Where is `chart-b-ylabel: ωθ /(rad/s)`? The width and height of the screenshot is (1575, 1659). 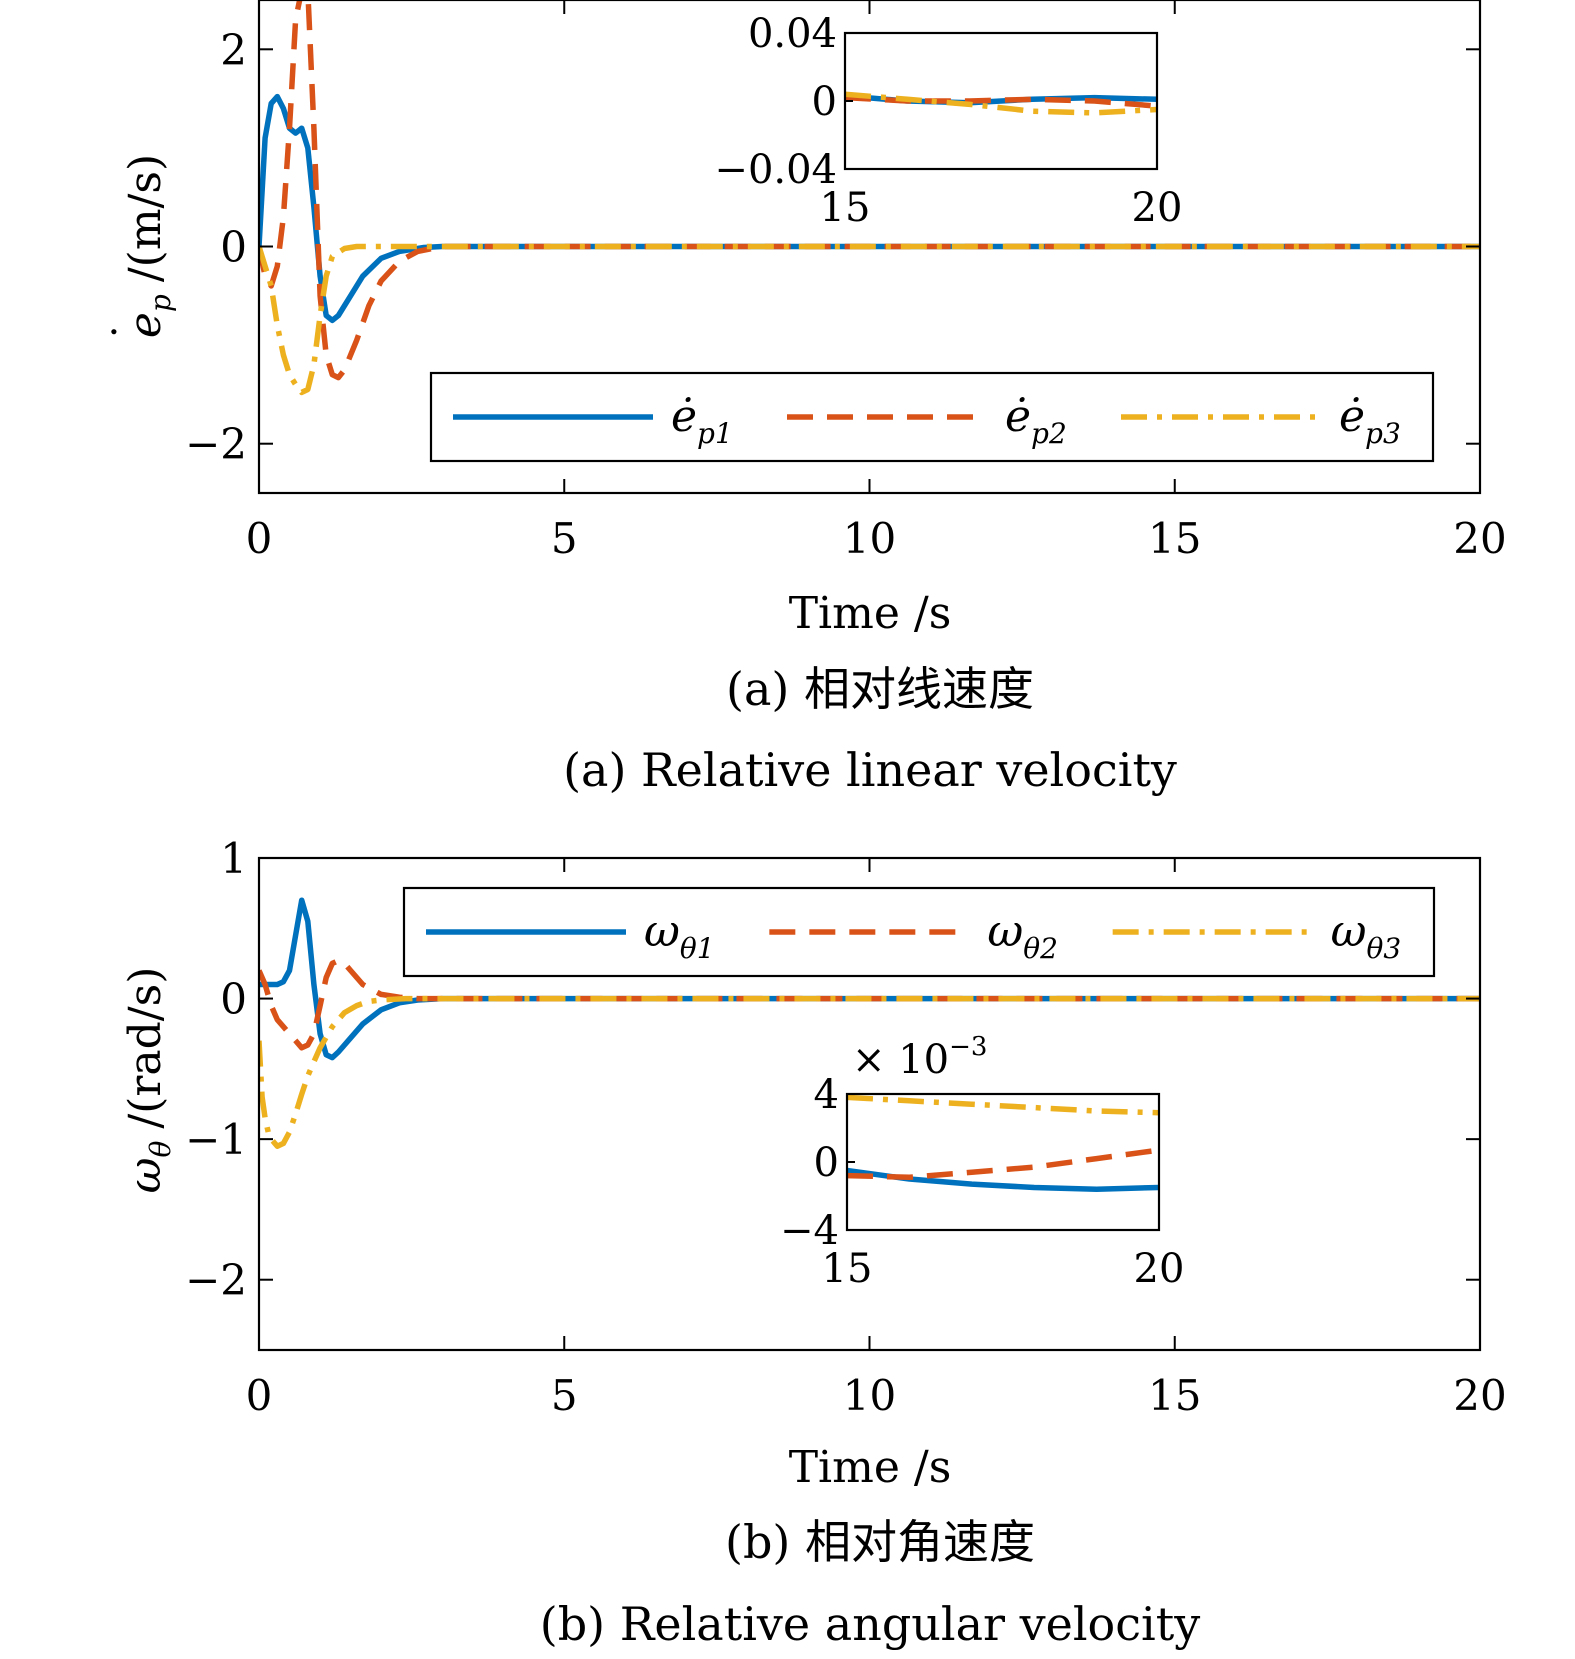
chart-b-ylabel: ωθ /(rad/s) is located at coordinates (148, 1080).